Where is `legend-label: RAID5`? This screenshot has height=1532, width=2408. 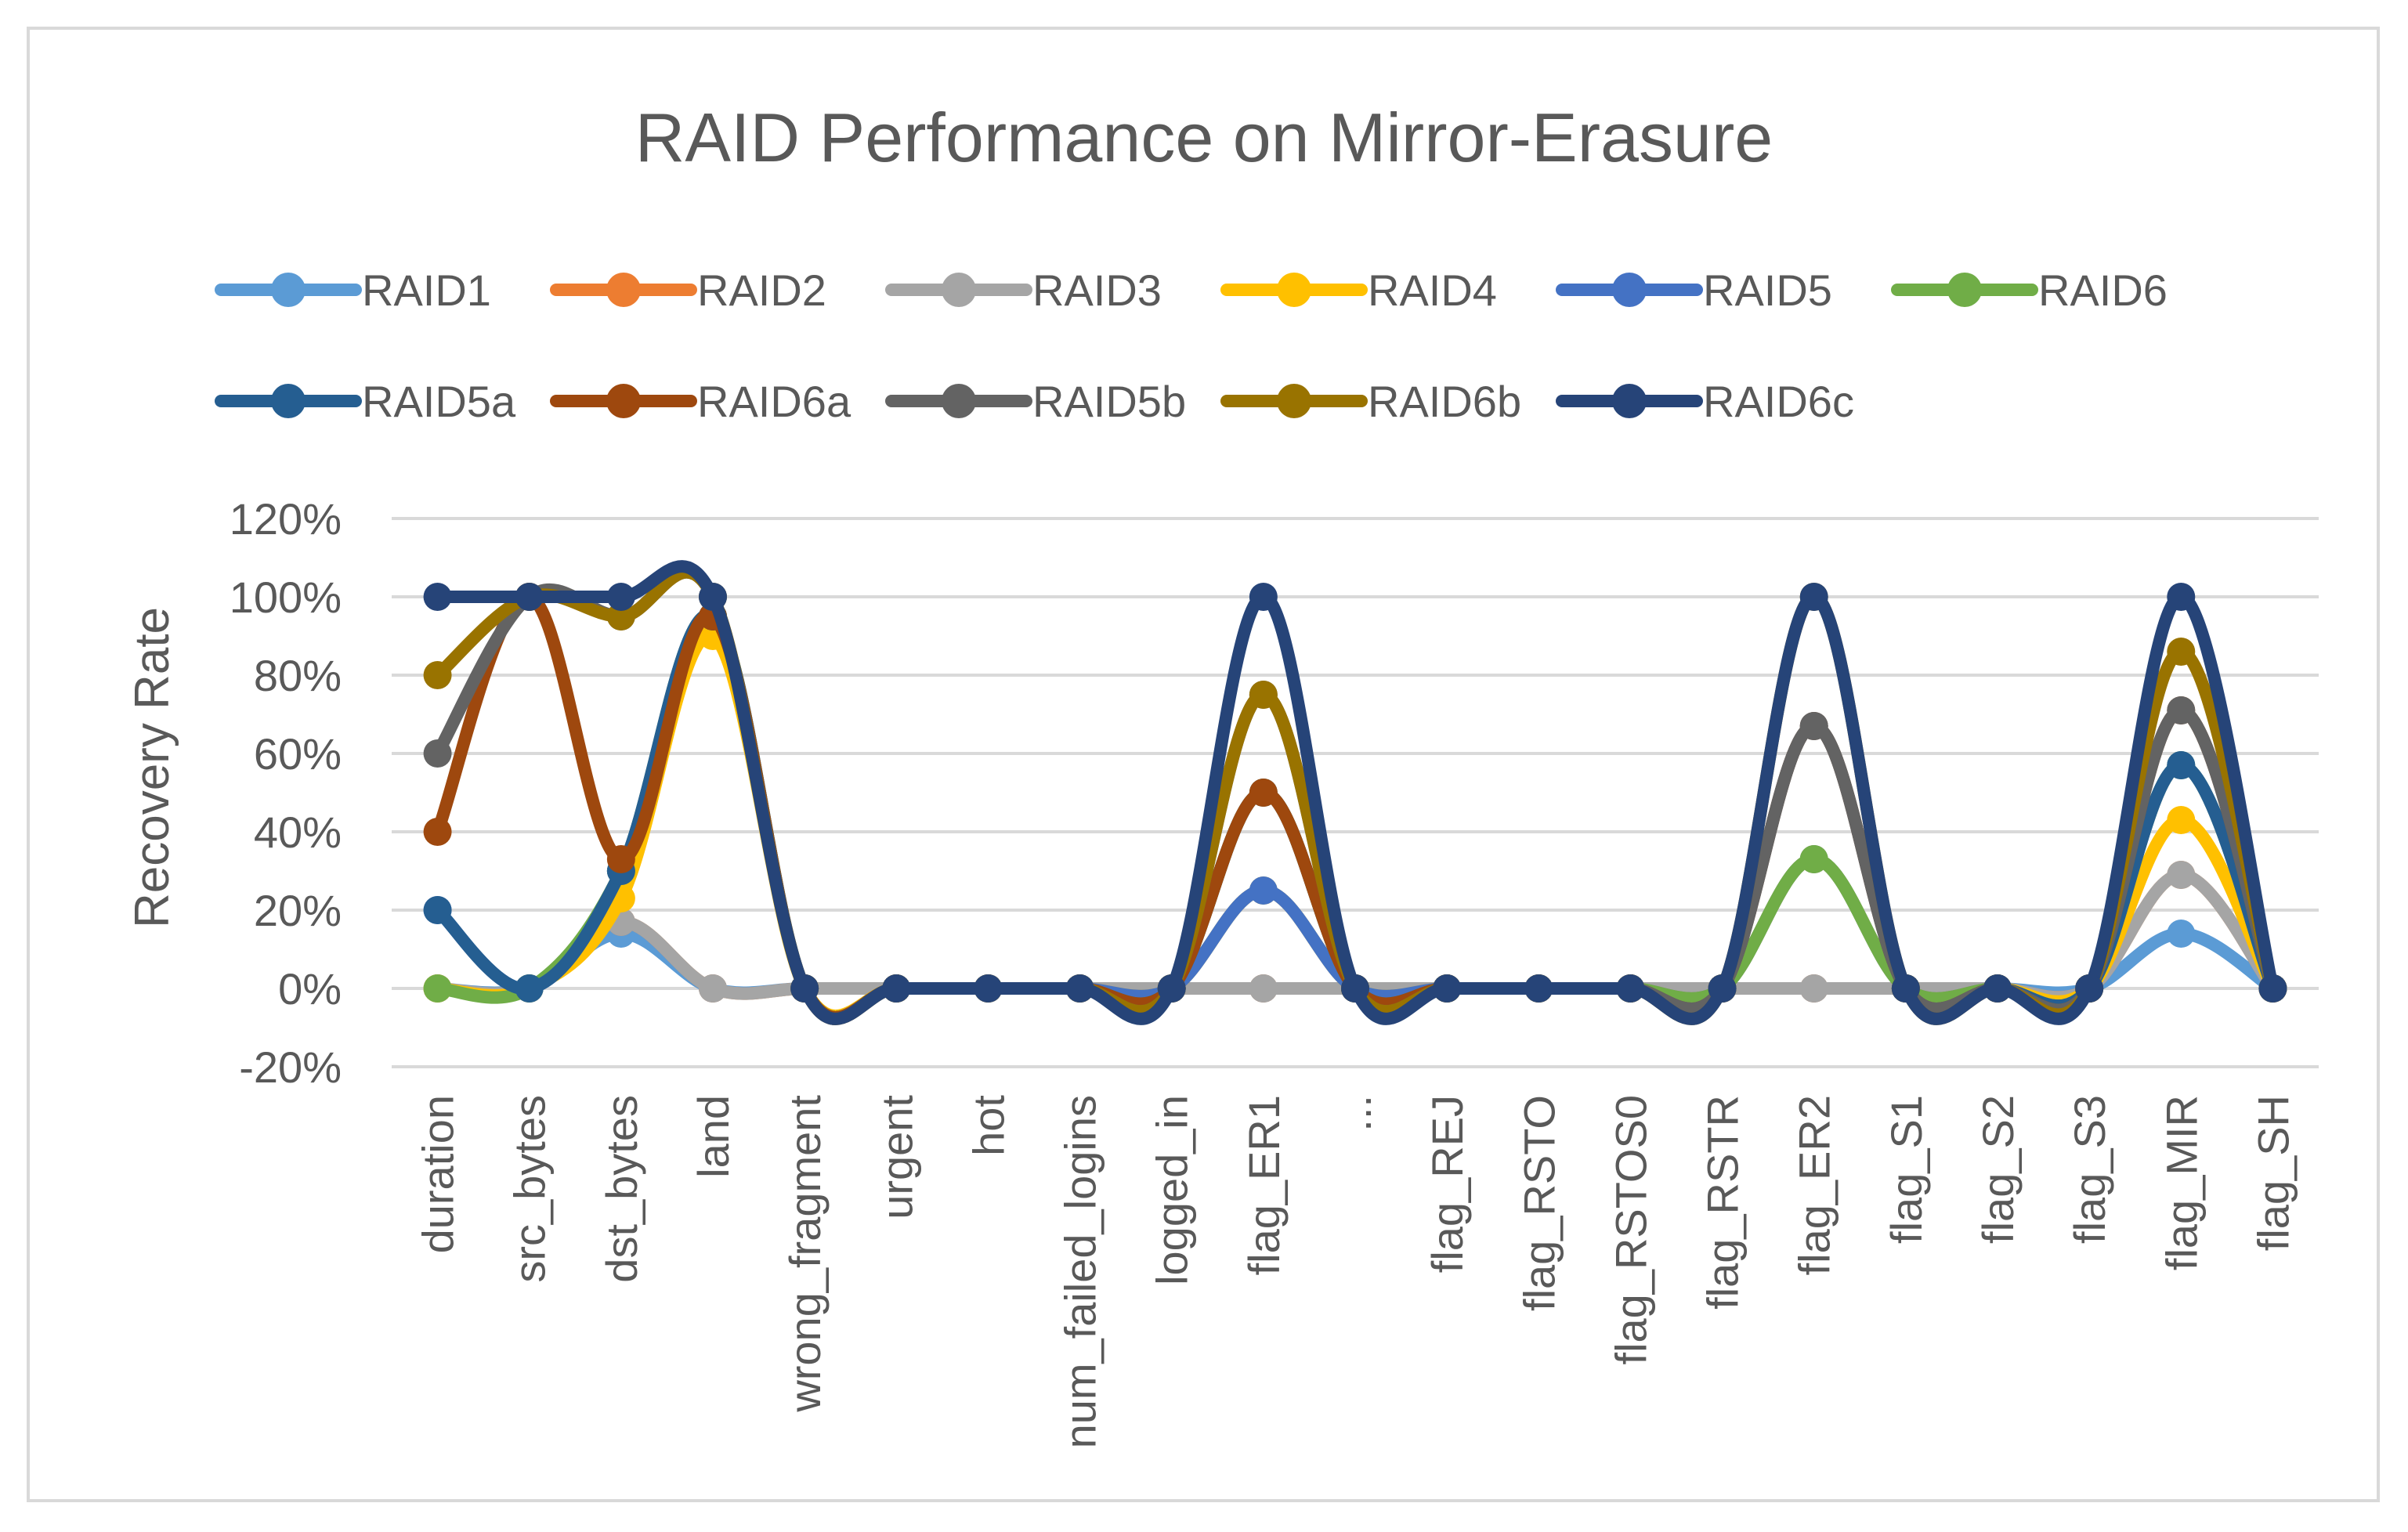 legend-label: RAID5 is located at coordinates (1767, 290).